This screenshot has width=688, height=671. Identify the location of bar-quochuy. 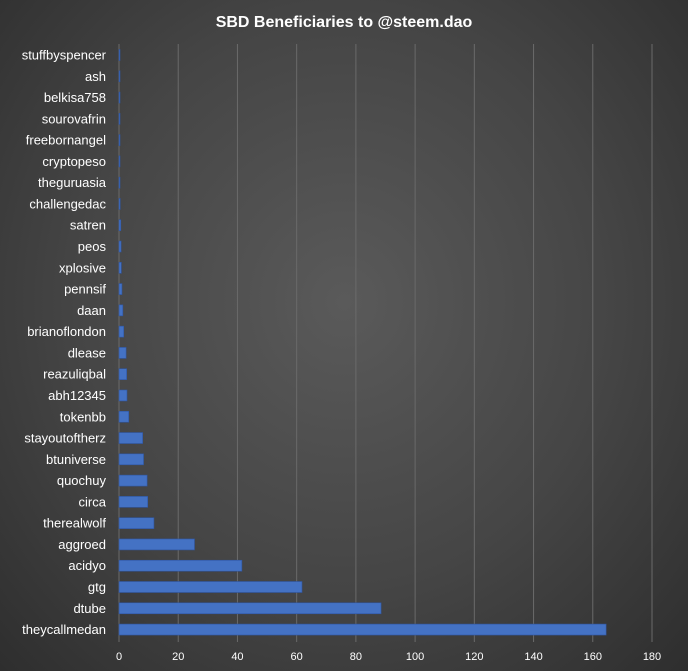
(133, 480).